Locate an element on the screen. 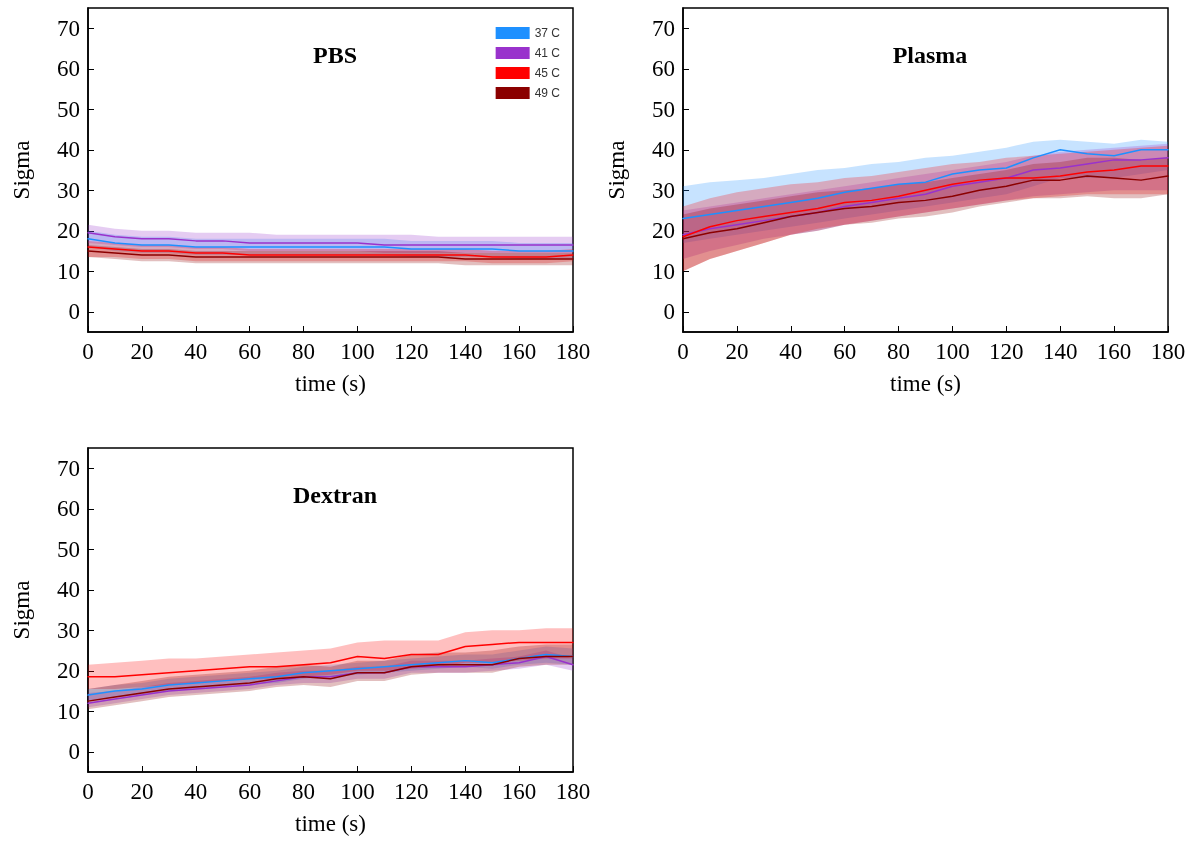 This screenshot has width=1190, height=844. text: Plasma is located at coordinates (930, 55).